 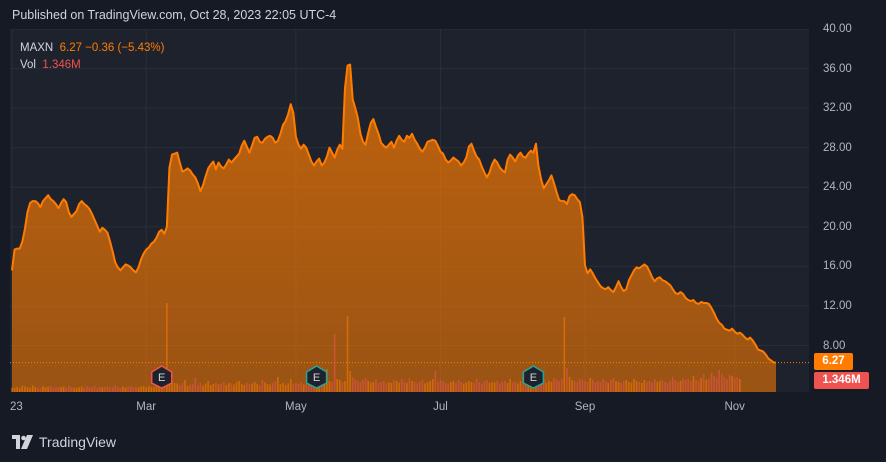 I want to click on price-axis-tick: 32.00, so click(x=837, y=108).